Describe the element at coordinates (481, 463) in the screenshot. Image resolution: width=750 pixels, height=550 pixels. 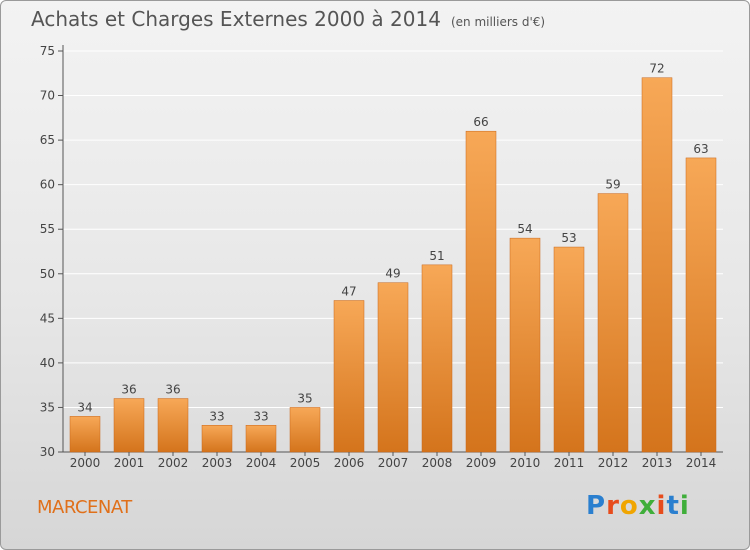
I see `x-tick-label: 2009` at that location.